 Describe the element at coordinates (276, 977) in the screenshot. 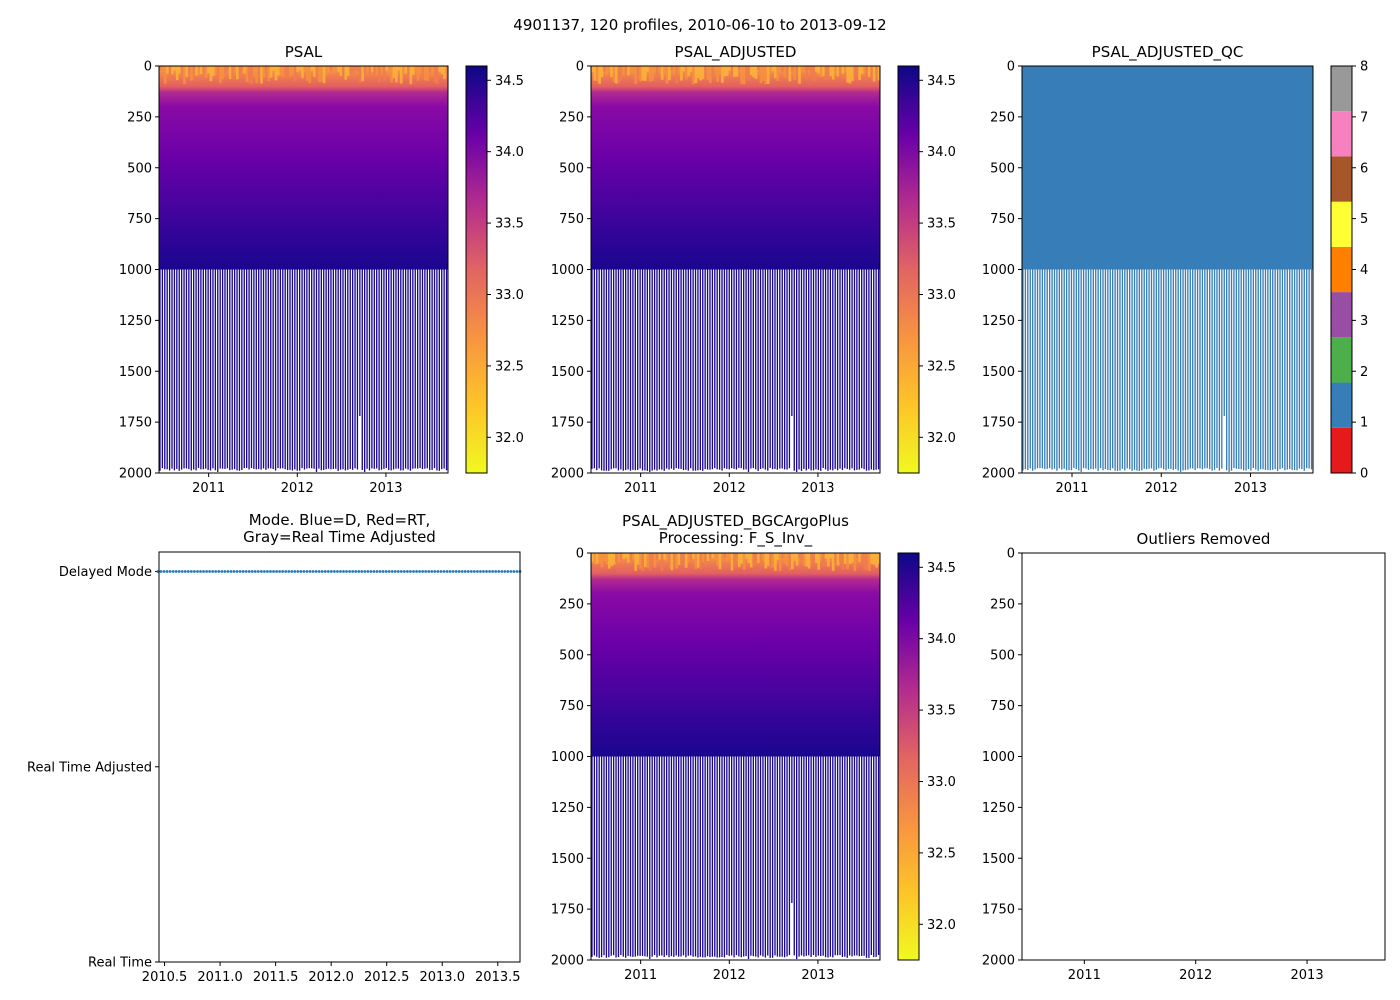

I see `x-tick-label: 2011.5` at that location.